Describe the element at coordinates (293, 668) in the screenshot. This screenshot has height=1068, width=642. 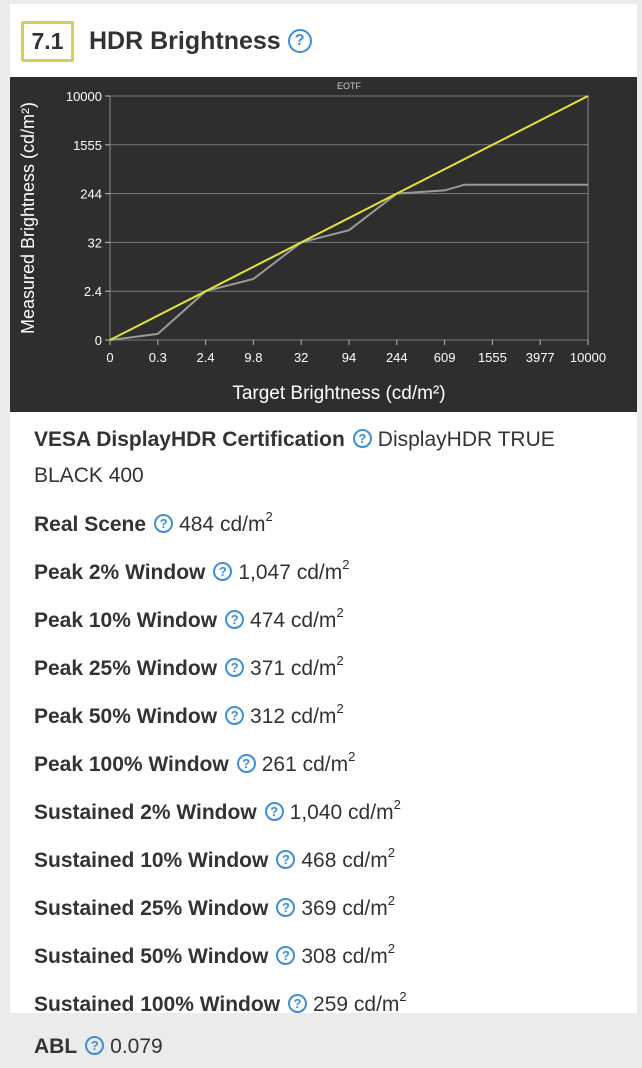
I see `measurement-value: 371 cd/m` at that location.